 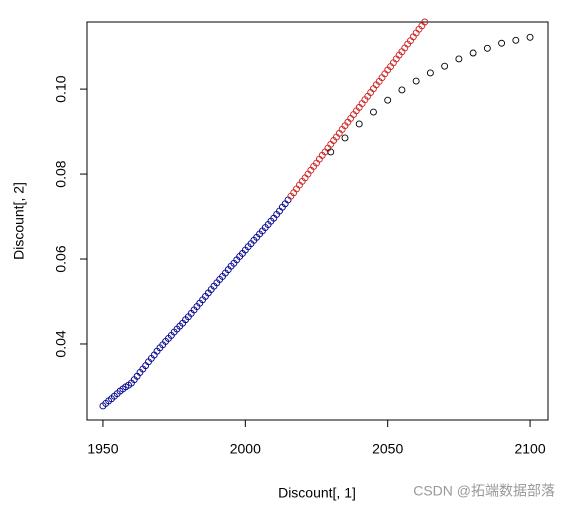 What do you see at coordinates (102, 449) in the screenshot?
I see `x-tick-label: 1950` at bounding box center [102, 449].